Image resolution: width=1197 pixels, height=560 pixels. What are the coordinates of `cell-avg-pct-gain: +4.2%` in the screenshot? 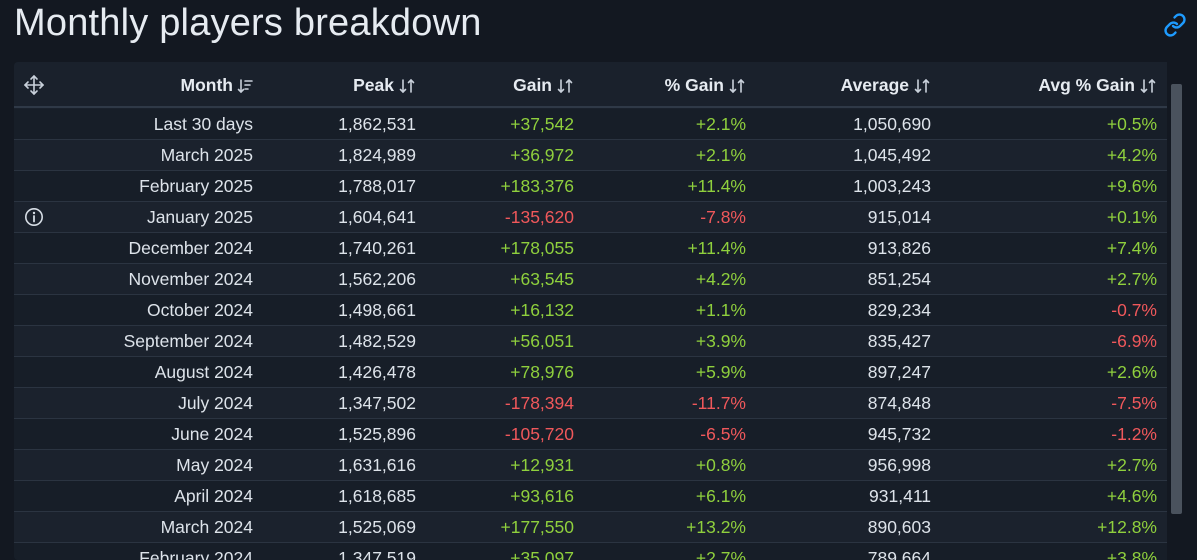 It's located at (1131, 155).